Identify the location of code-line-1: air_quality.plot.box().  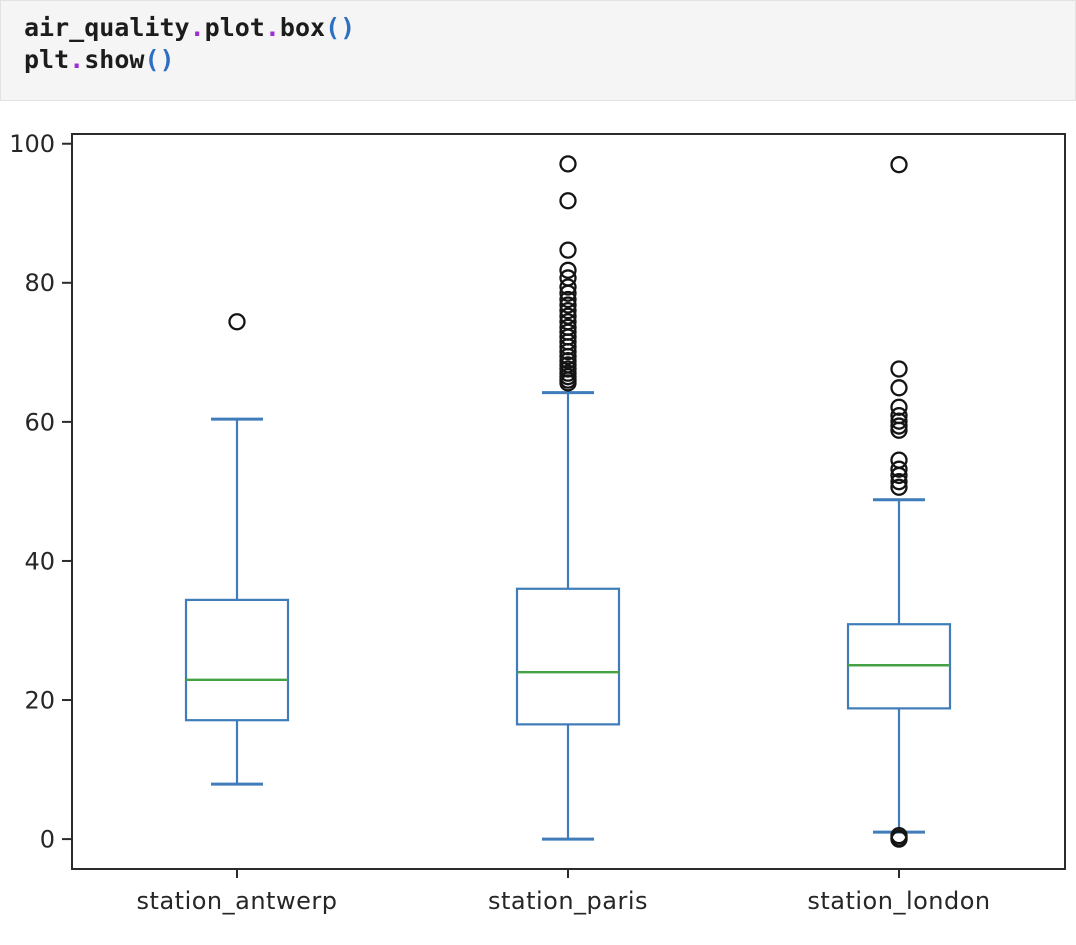
(537, 28).